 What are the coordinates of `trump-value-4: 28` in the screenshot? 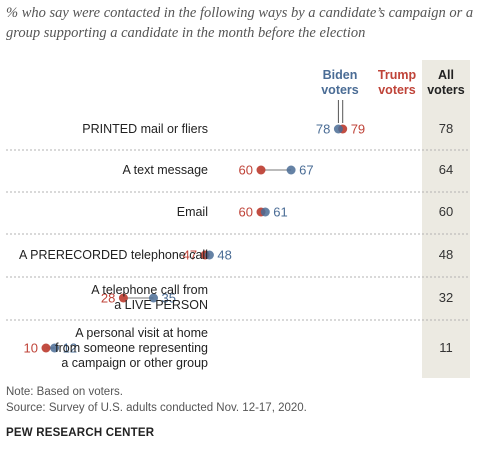 It's located at (108, 298).